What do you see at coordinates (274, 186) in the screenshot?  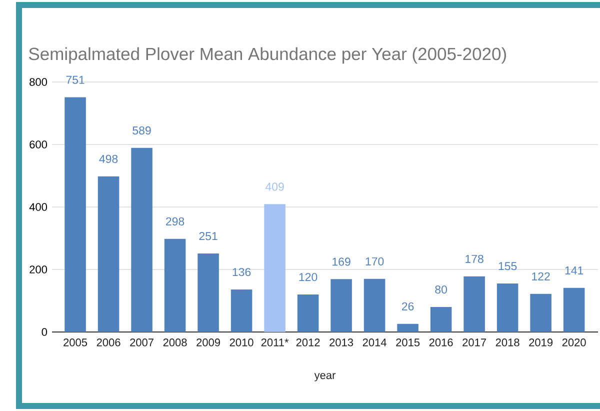 I see `data-label: 409` at bounding box center [274, 186].